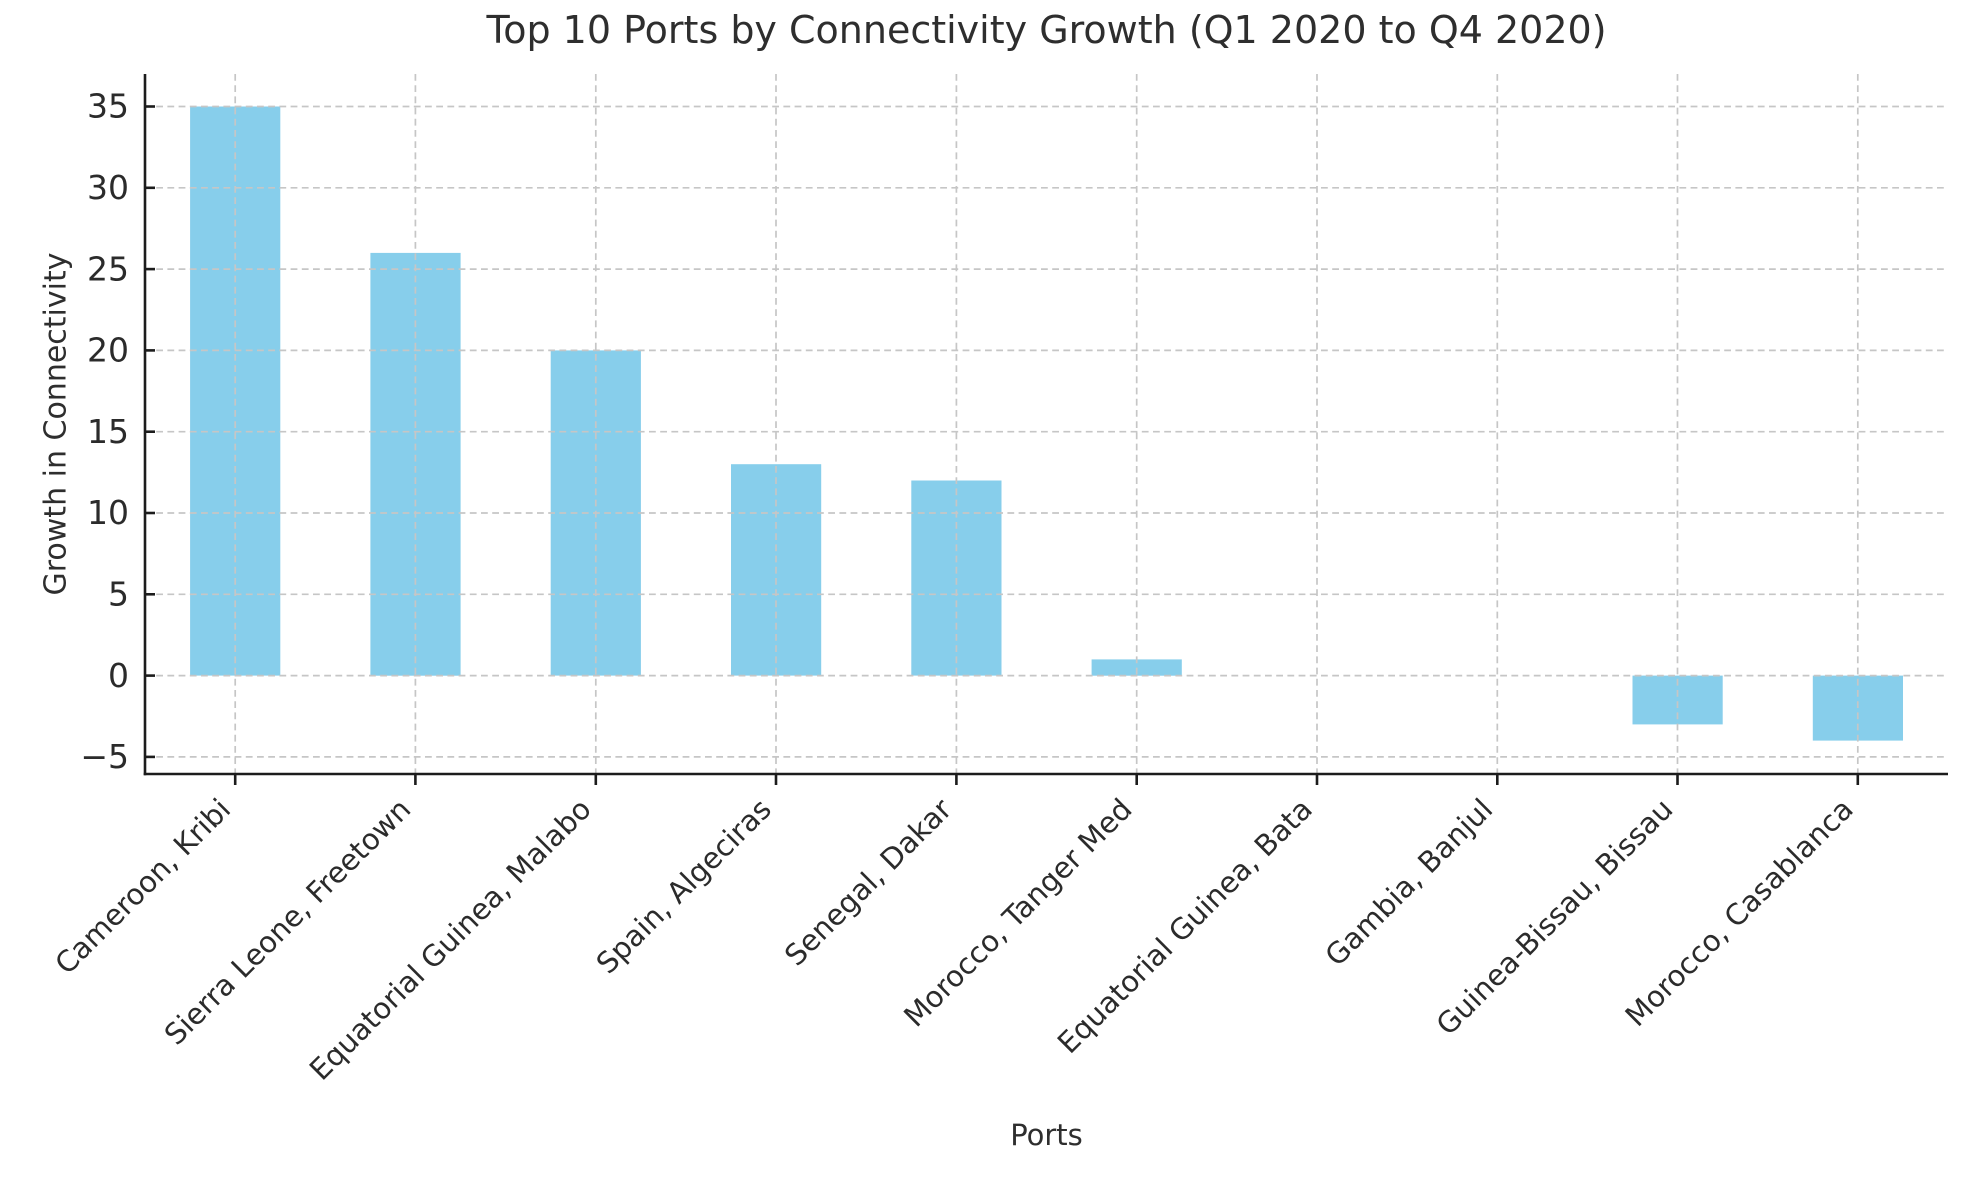 The image size is (1967, 1180). Describe the element at coordinates (108, 350) in the screenshot. I see `y-tick-label: 20` at that location.